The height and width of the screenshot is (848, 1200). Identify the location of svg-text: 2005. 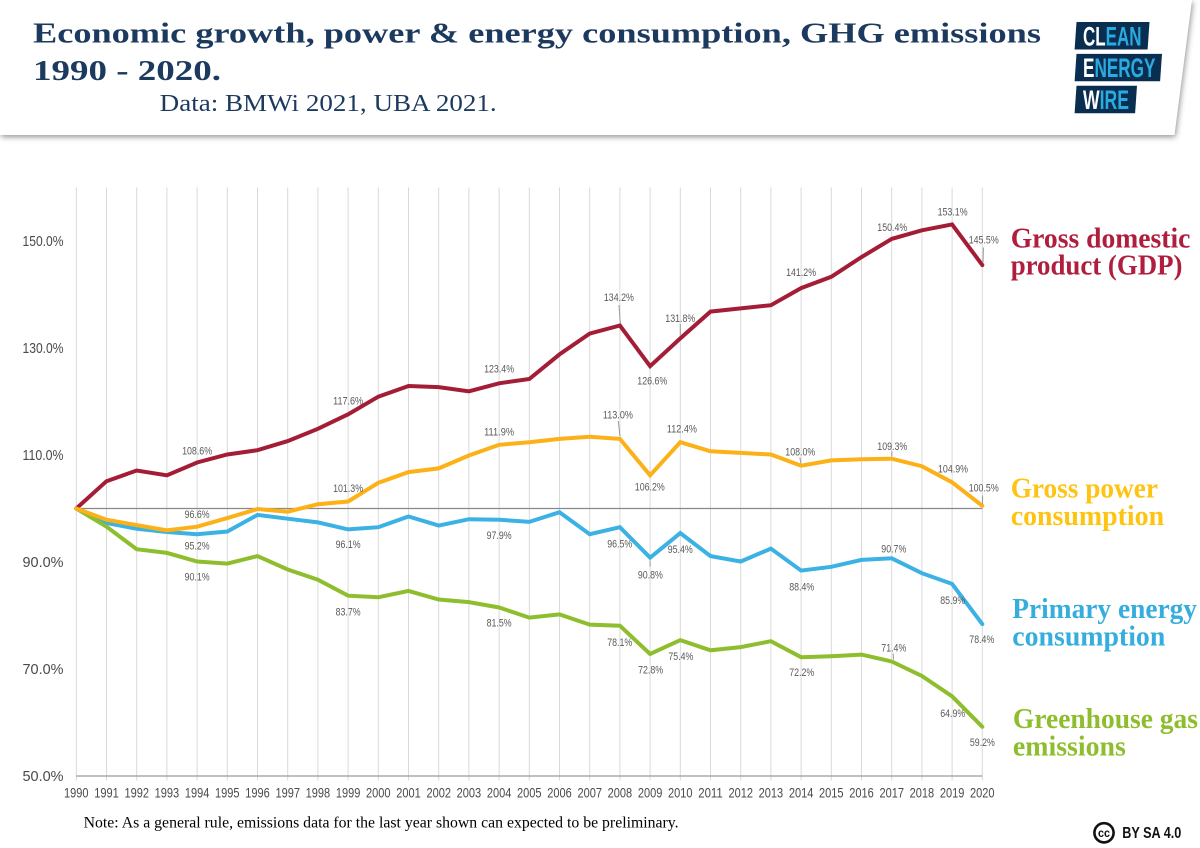
(529, 793).